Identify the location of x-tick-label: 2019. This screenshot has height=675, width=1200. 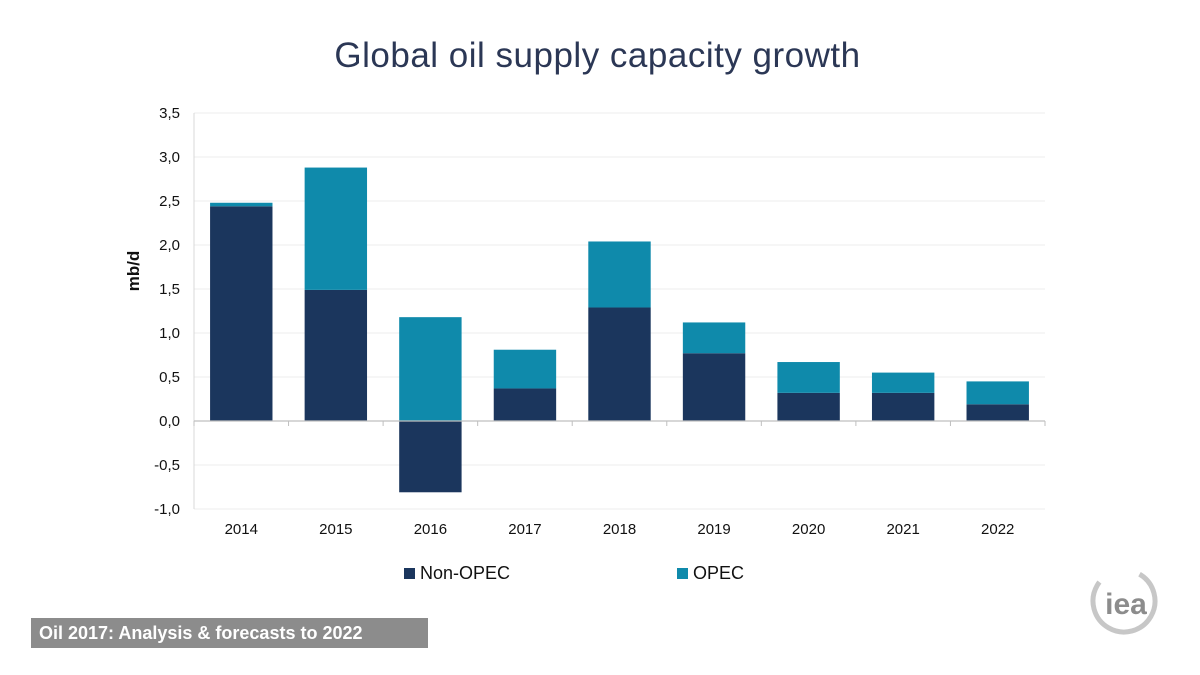
(713, 529).